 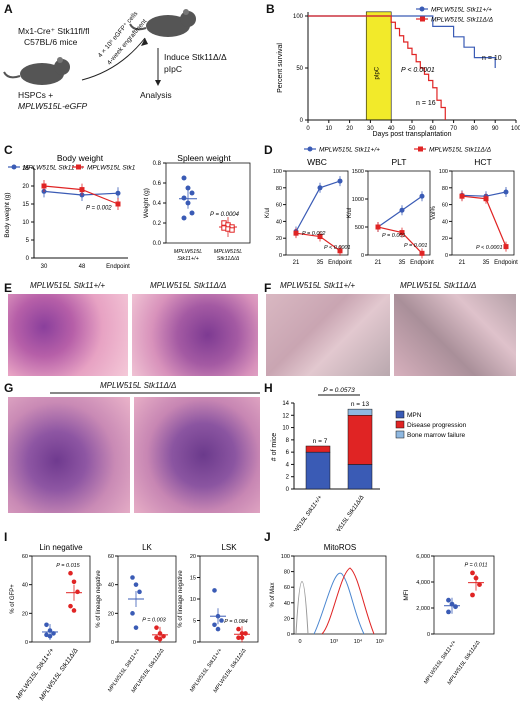 I want to click on induce-label: Induce Stk11Δ/Δ, so click(x=195, y=57).